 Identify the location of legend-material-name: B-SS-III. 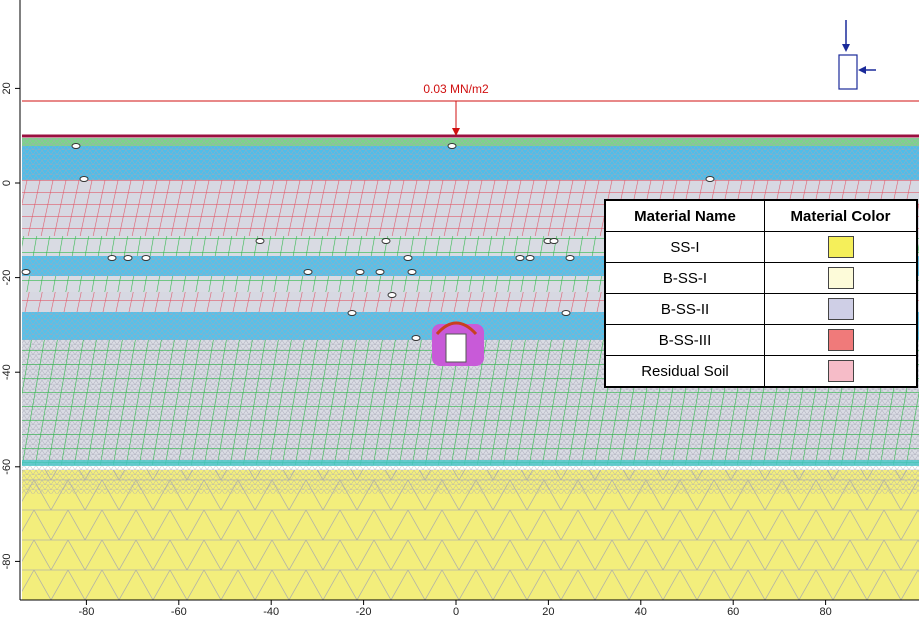
(684, 340).